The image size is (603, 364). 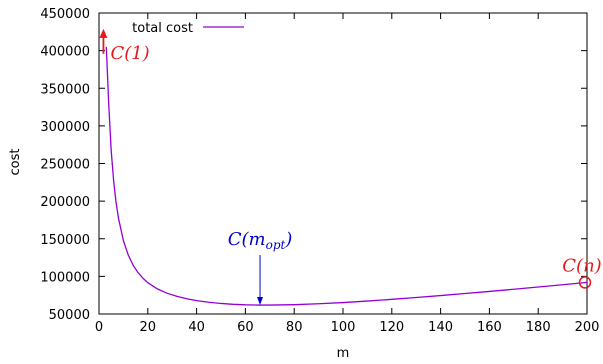 I want to click on x-tick-label: 40, so click(x=196, y=327).